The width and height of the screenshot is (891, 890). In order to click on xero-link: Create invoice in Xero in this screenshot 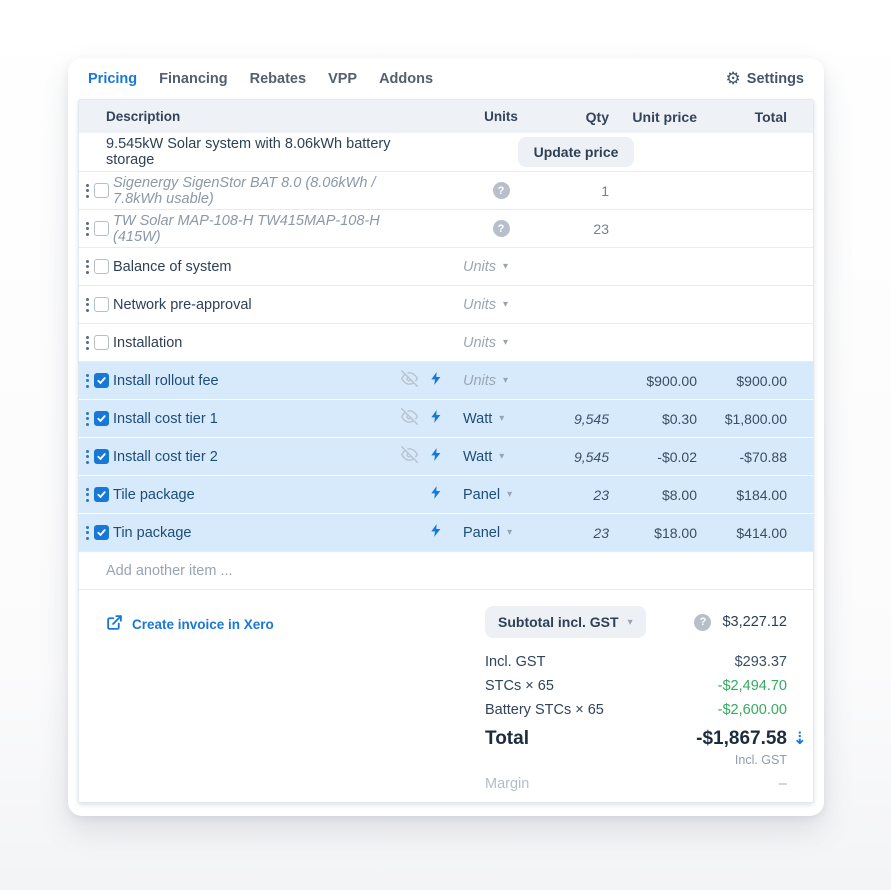, I will do `click(190, 624)`.